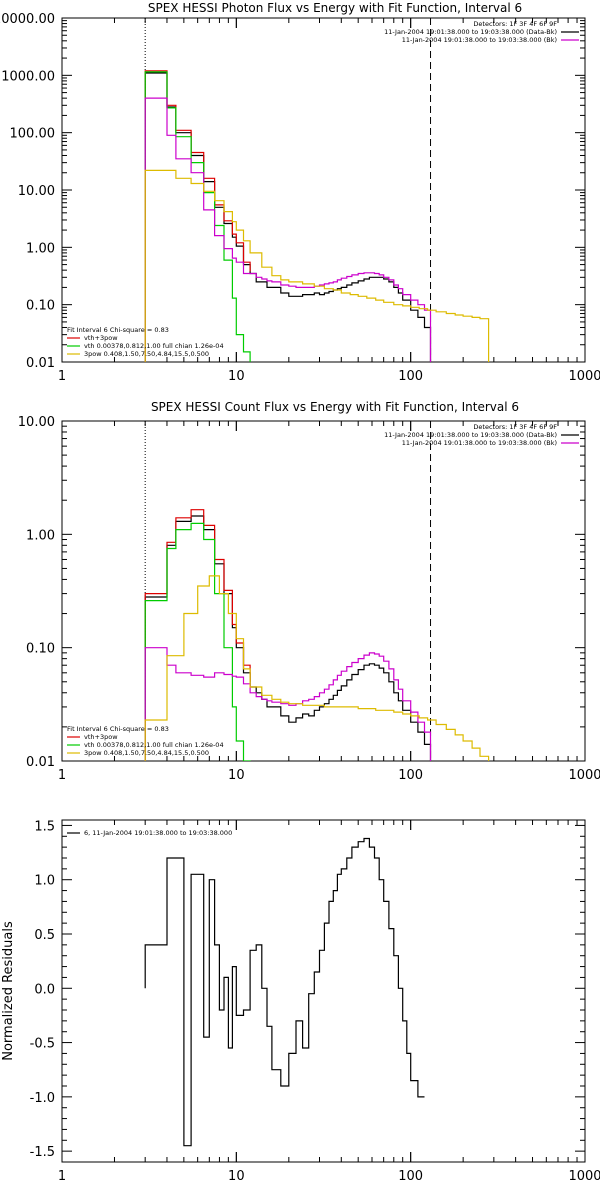 The image size is (600, 1200). I want to click on y-tick-label: 0.0, so click(44, 989).